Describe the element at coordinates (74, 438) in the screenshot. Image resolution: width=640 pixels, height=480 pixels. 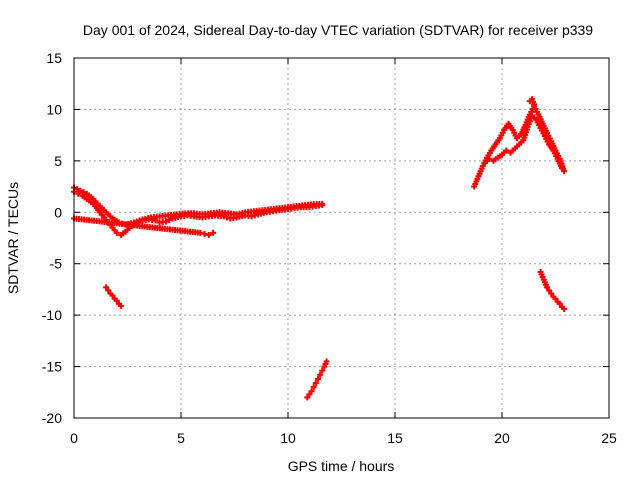
I see `x-tick-label: 0` at that location.